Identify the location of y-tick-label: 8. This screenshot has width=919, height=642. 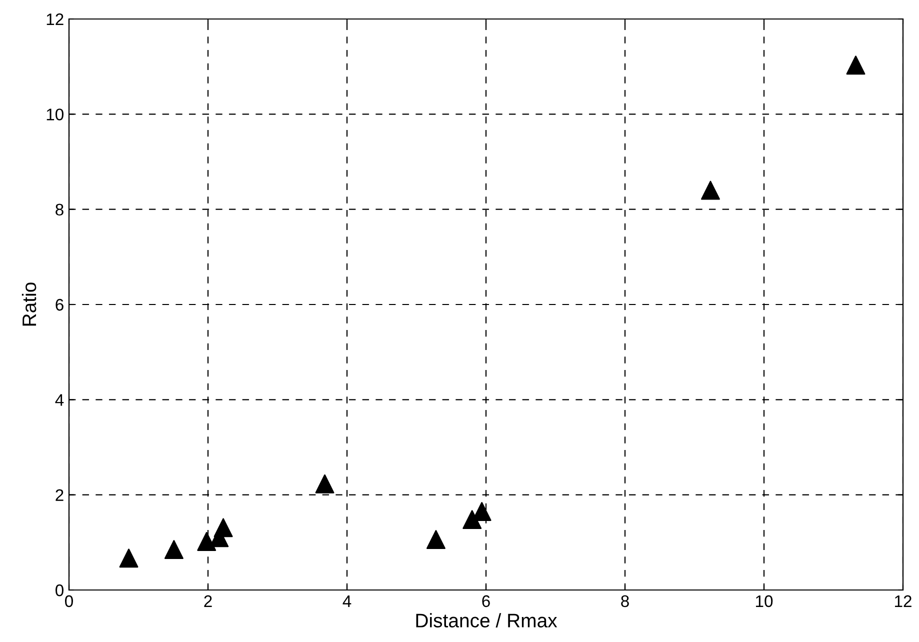
(60, 210).